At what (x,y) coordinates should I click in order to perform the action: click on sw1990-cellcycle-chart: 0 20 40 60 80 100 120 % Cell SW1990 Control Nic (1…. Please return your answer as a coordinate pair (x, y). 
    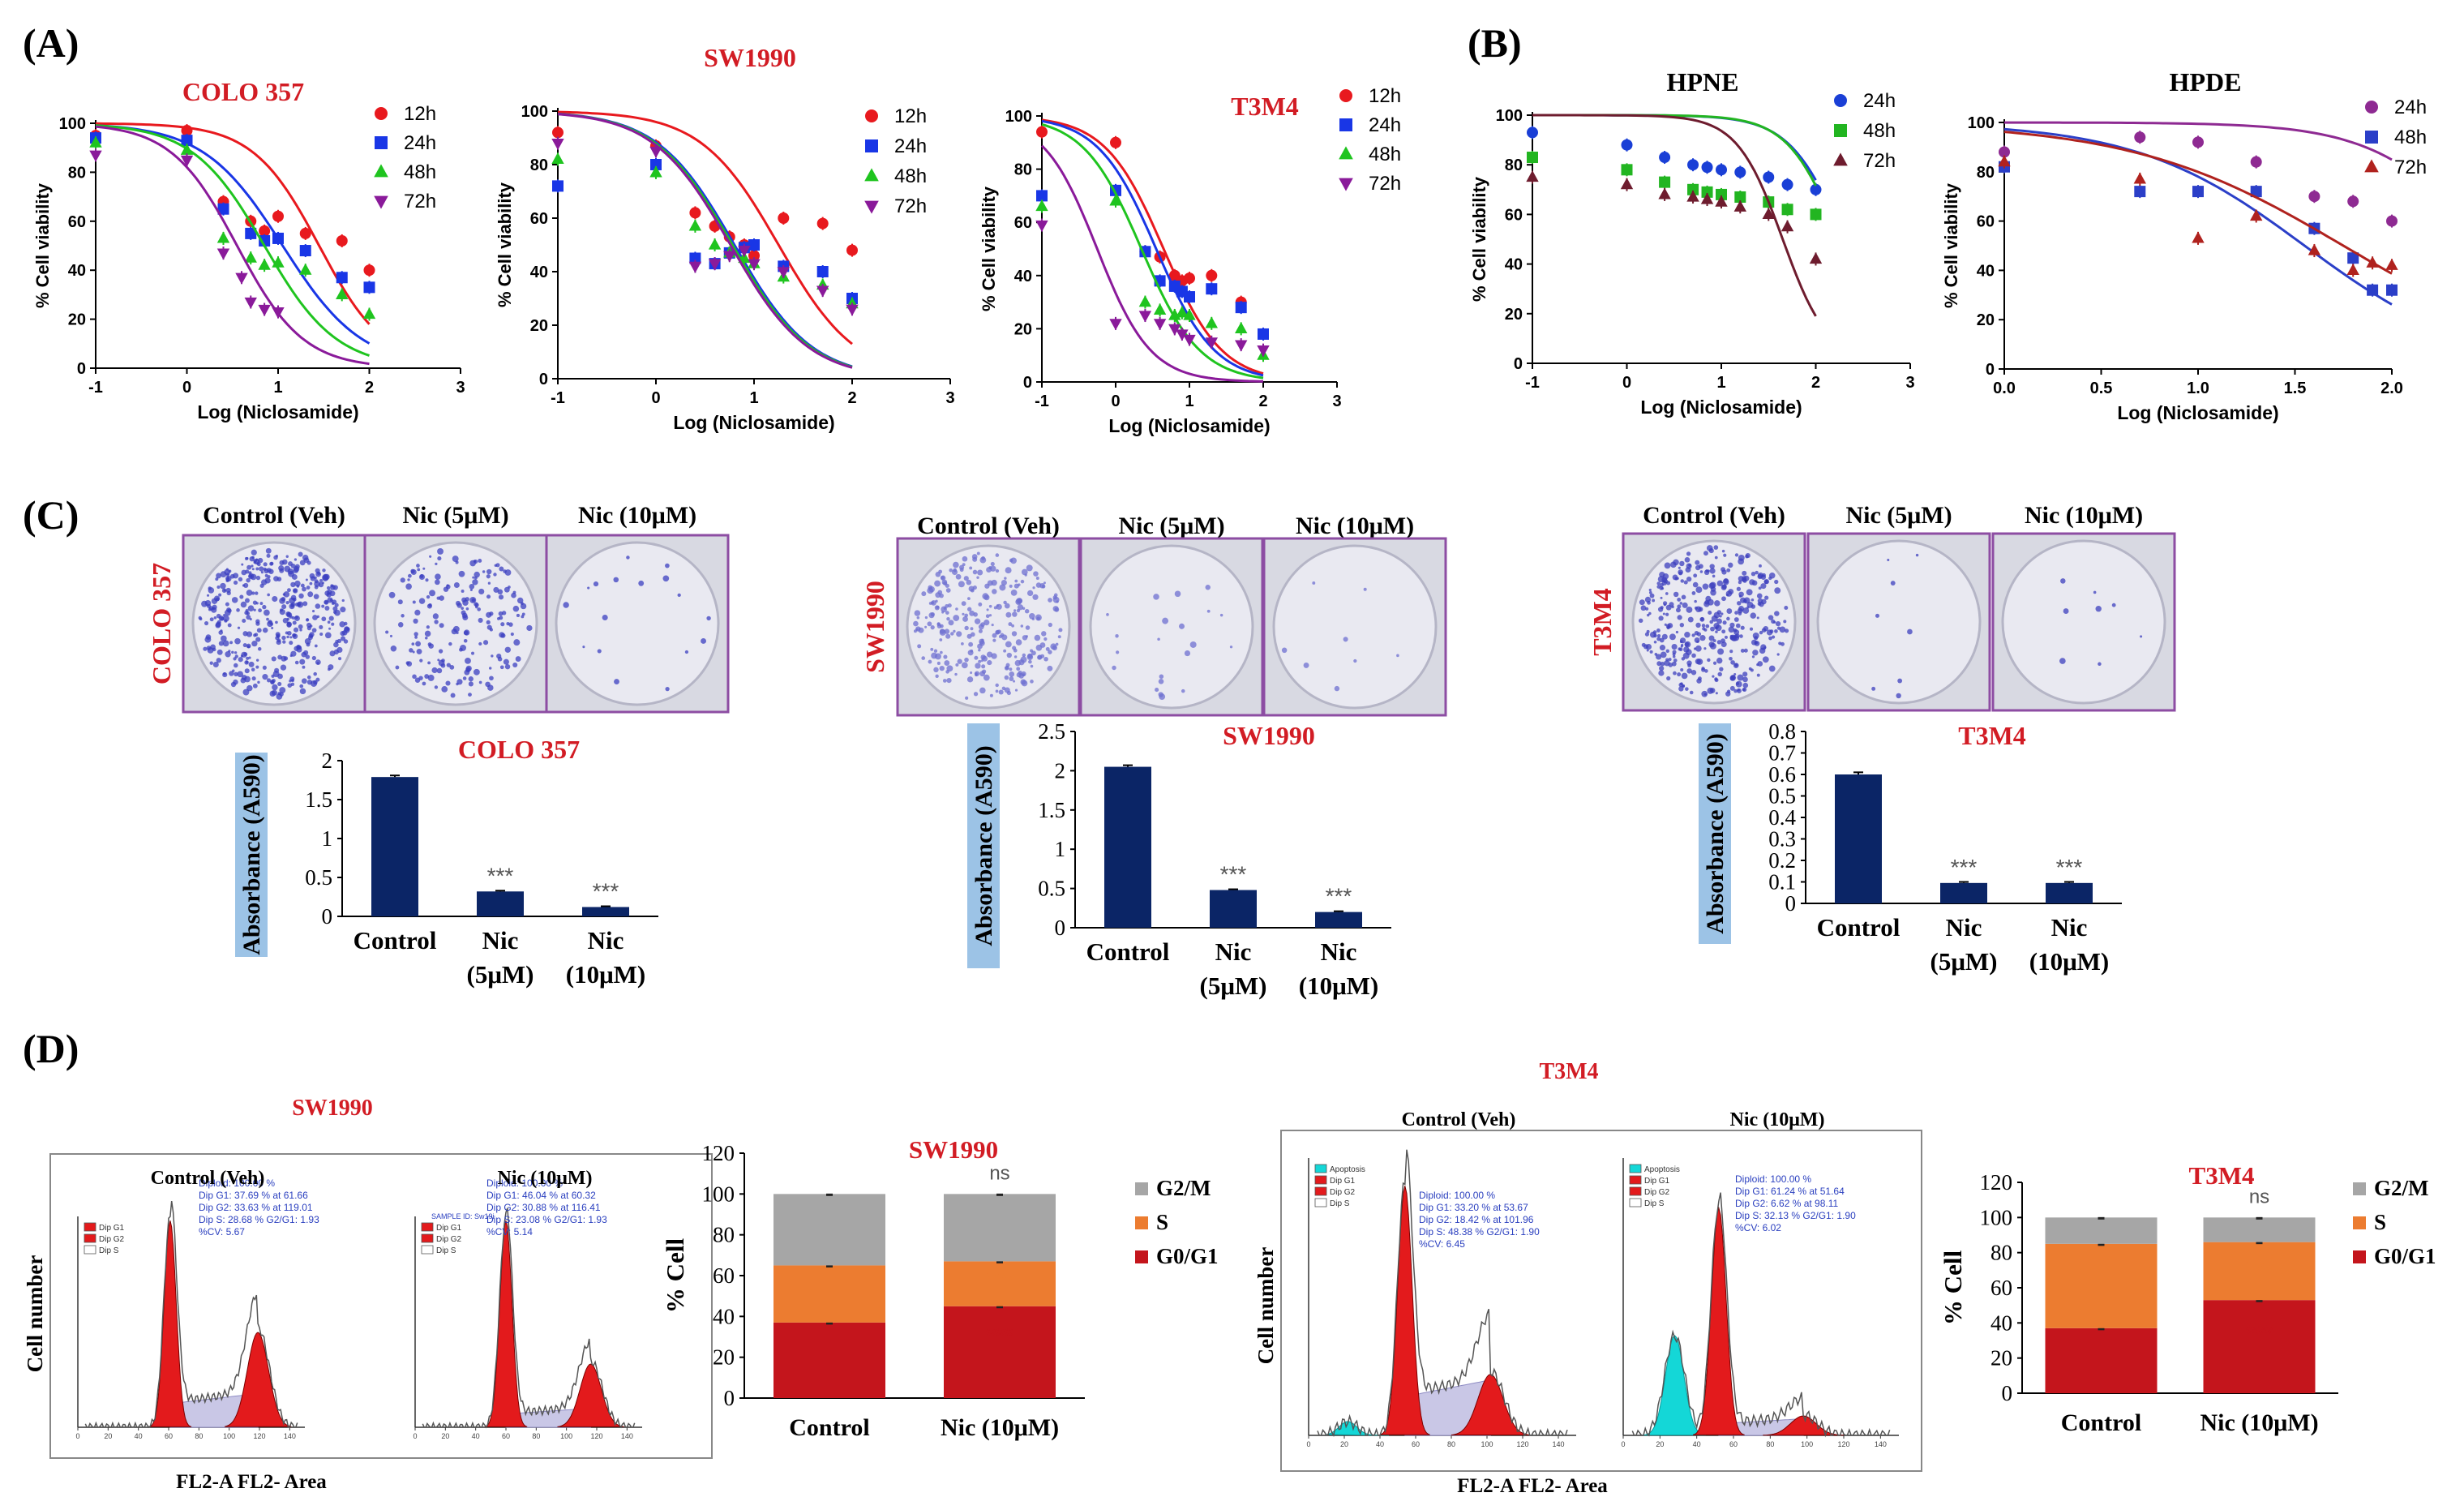
    Looking at the image, I should click on (940, 1288).